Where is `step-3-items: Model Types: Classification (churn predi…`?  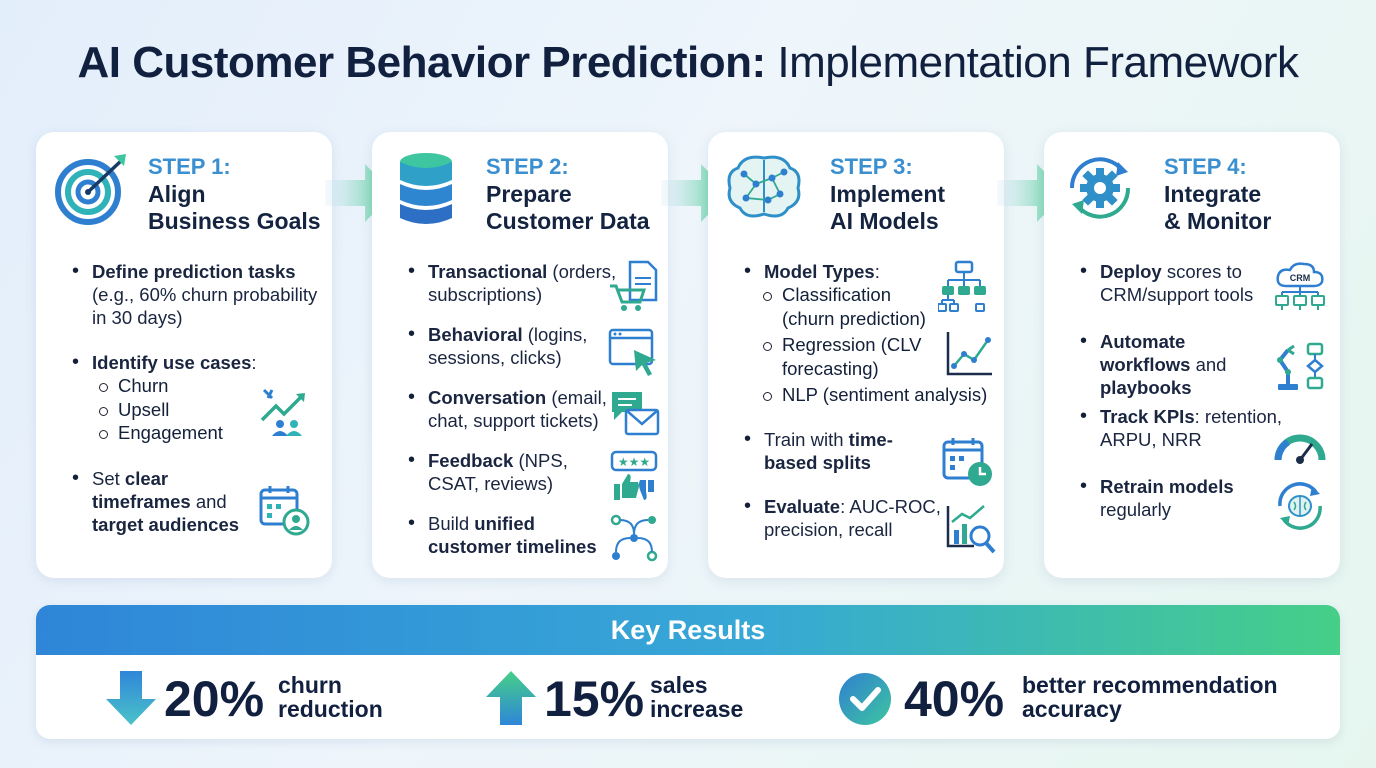
step-3-items: Model Types: Classification (churn predi… is located at coordinates (871, 400).